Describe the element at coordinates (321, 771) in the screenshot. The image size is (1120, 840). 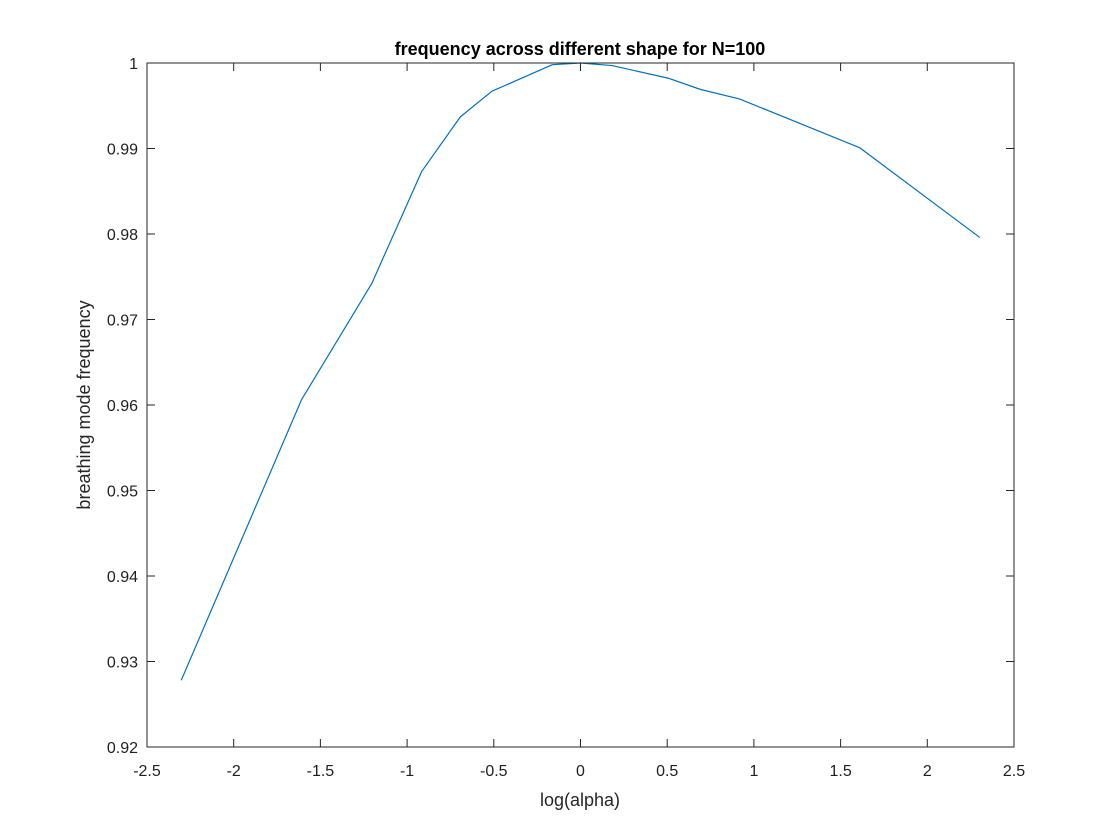
I see `x-tick-label: -1.5` at that location.